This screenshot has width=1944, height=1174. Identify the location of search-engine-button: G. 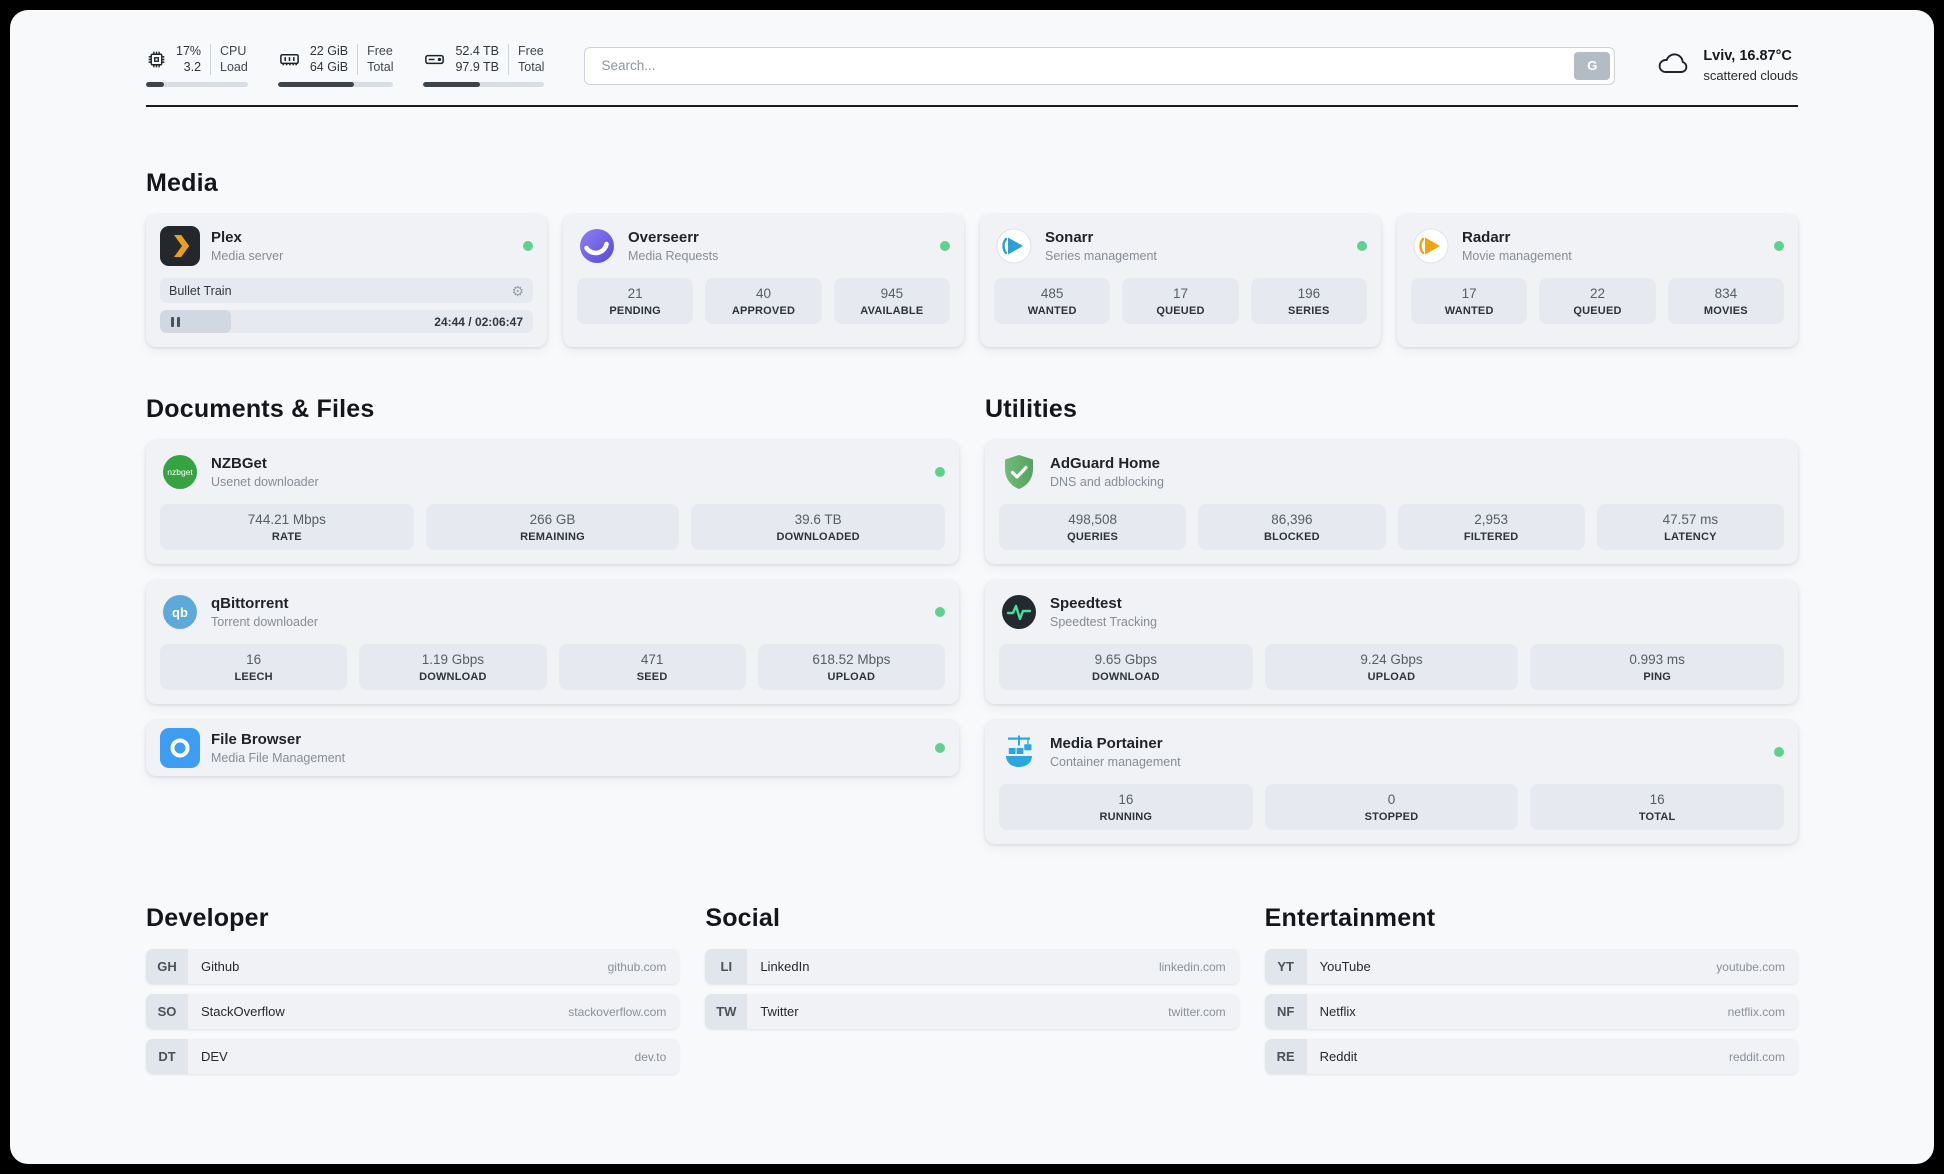
(1592, 65).